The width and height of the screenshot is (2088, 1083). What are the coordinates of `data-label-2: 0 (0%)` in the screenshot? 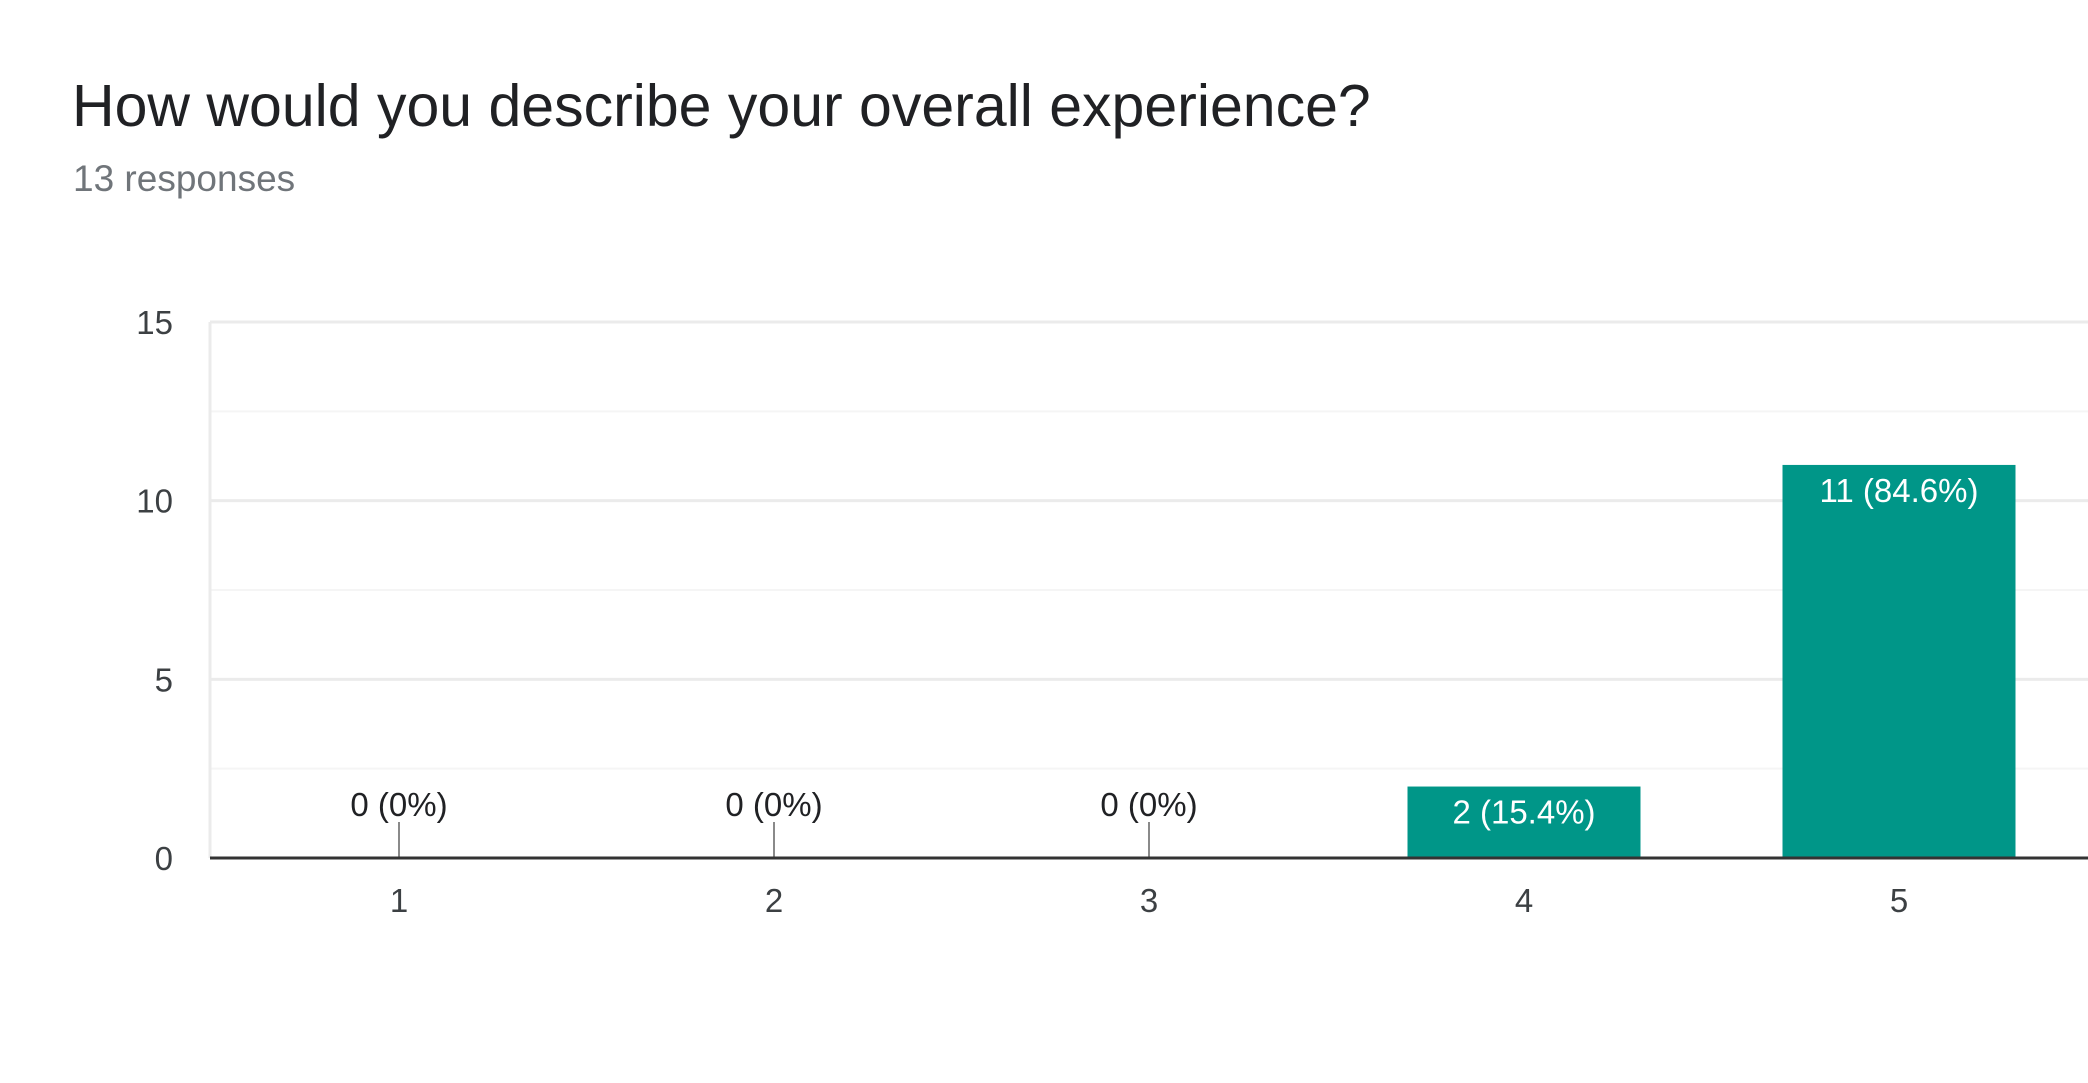 It's located at (773, 804).